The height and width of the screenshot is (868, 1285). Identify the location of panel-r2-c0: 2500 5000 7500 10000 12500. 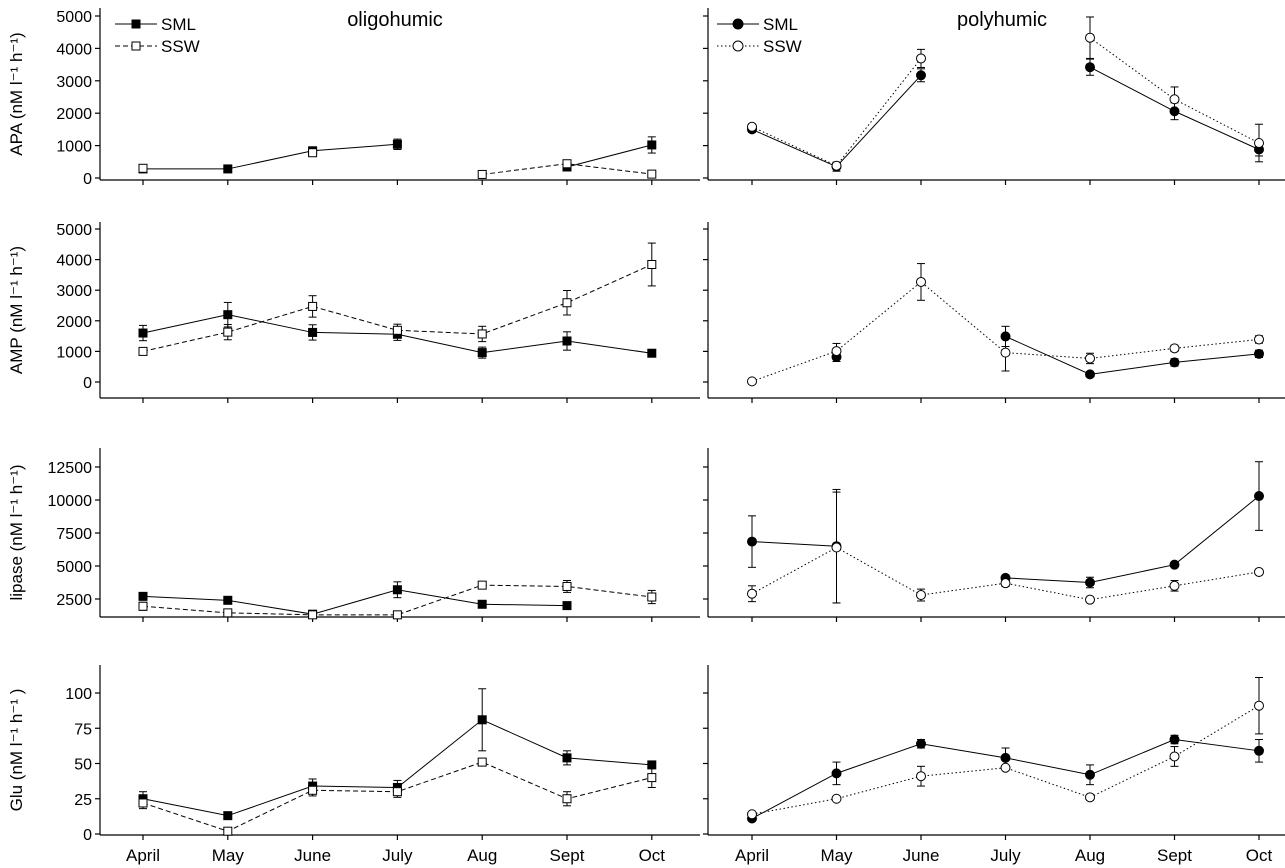
(374, 535).